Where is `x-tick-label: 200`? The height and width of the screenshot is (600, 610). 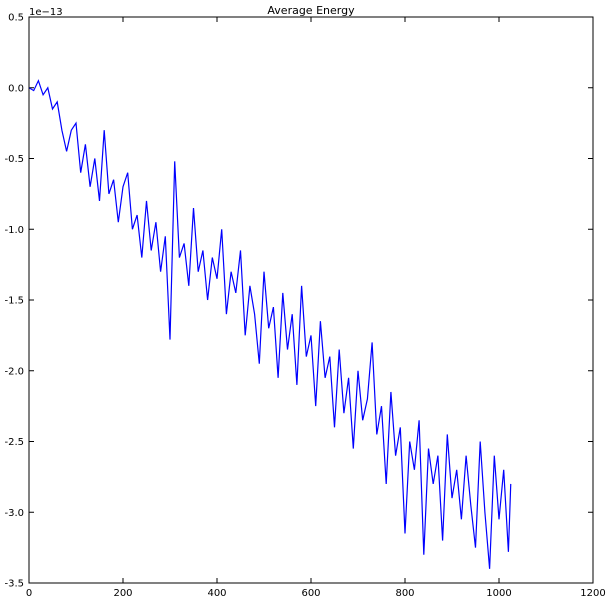
x-tick-label: 200 is located at coordinates (122, 593).